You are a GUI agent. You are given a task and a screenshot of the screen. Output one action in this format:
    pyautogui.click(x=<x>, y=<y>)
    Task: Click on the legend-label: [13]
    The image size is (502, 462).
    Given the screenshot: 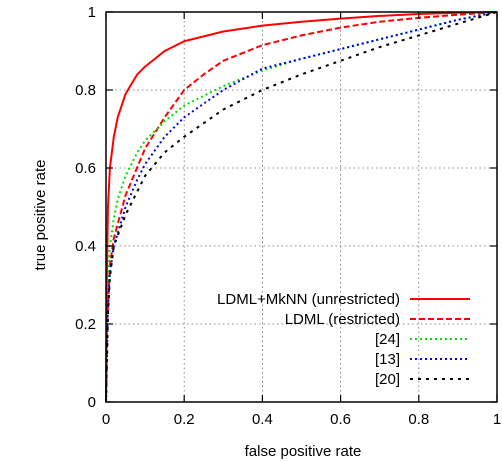 What is the action you would take?
    pyautogui.click(x=387, y=359)
    